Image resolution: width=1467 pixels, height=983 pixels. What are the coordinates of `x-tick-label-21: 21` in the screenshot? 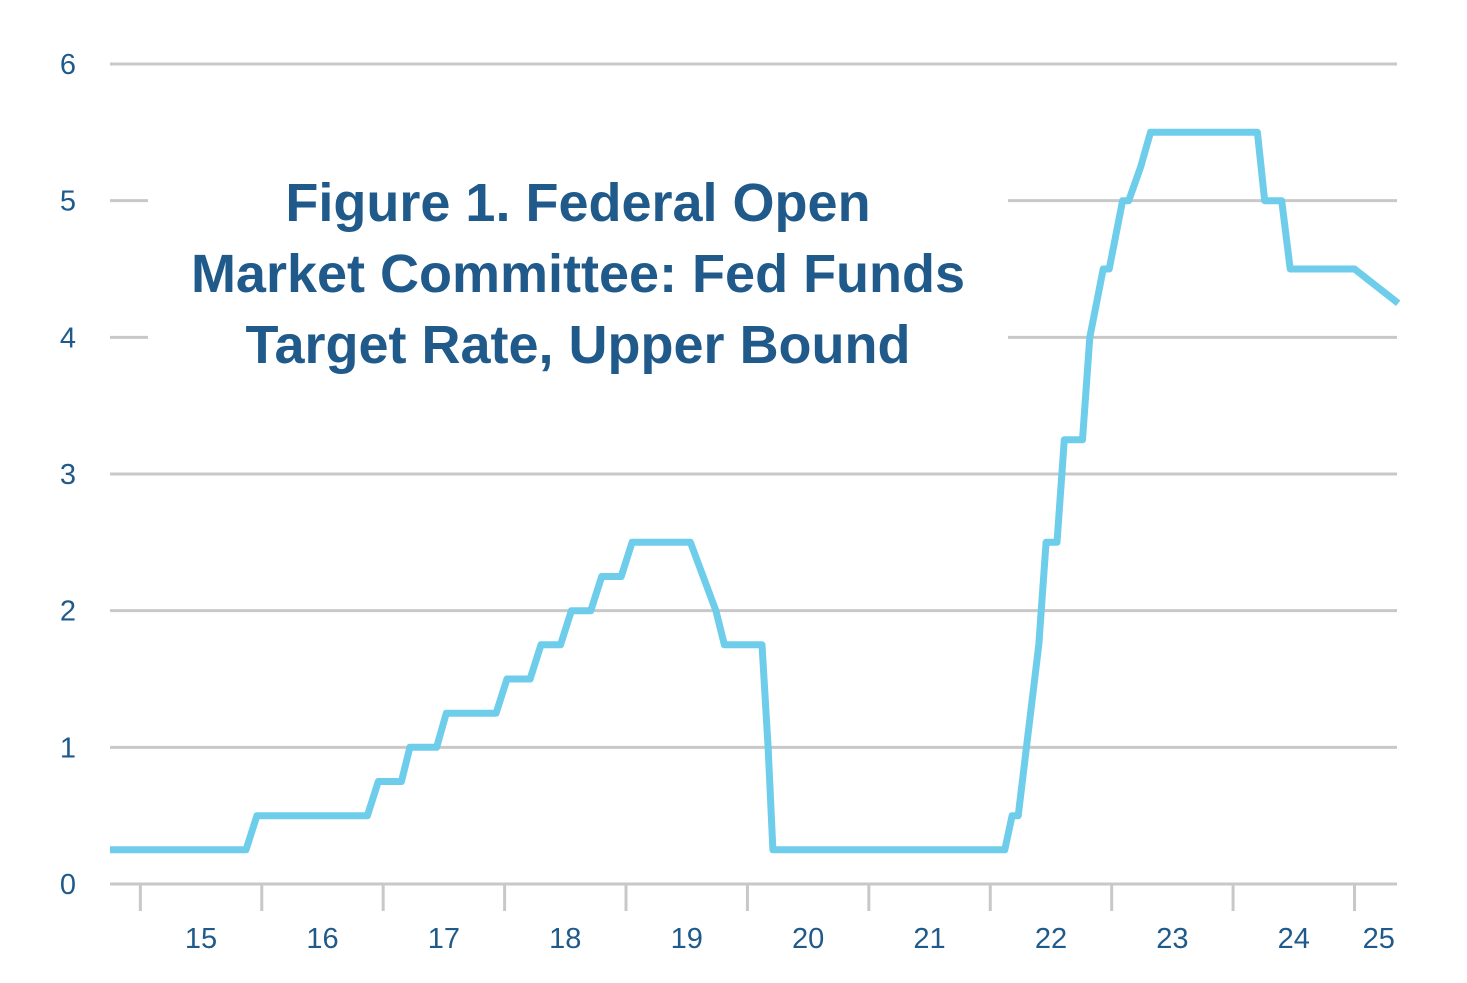 It's located at (929, 939).